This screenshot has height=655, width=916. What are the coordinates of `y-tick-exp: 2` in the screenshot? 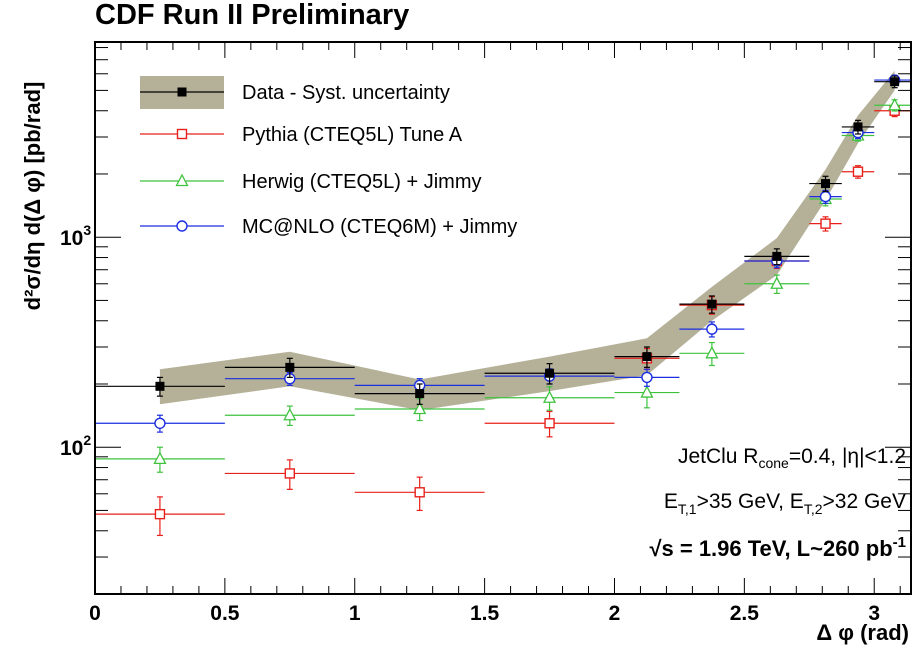 It's located at (87, 440).